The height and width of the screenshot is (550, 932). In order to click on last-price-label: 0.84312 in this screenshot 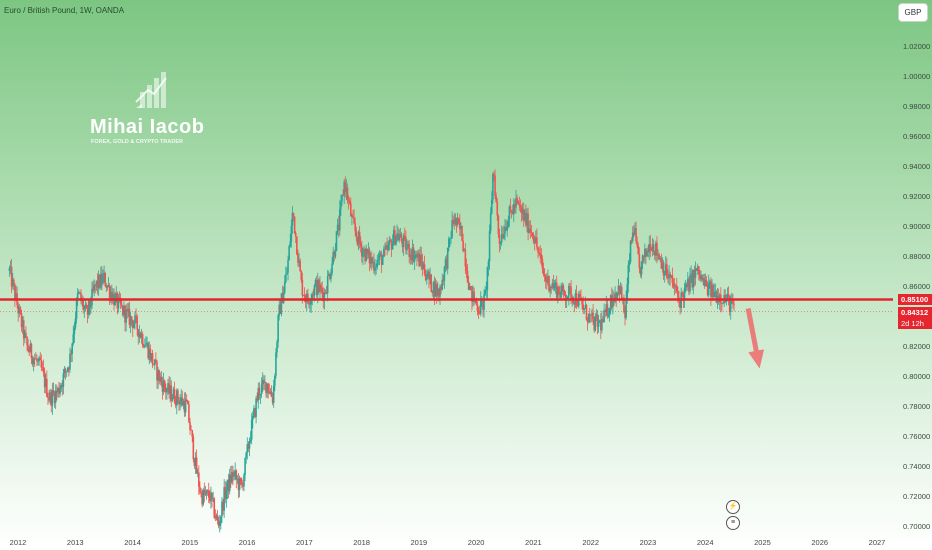, I will do `click(915, 313)`.